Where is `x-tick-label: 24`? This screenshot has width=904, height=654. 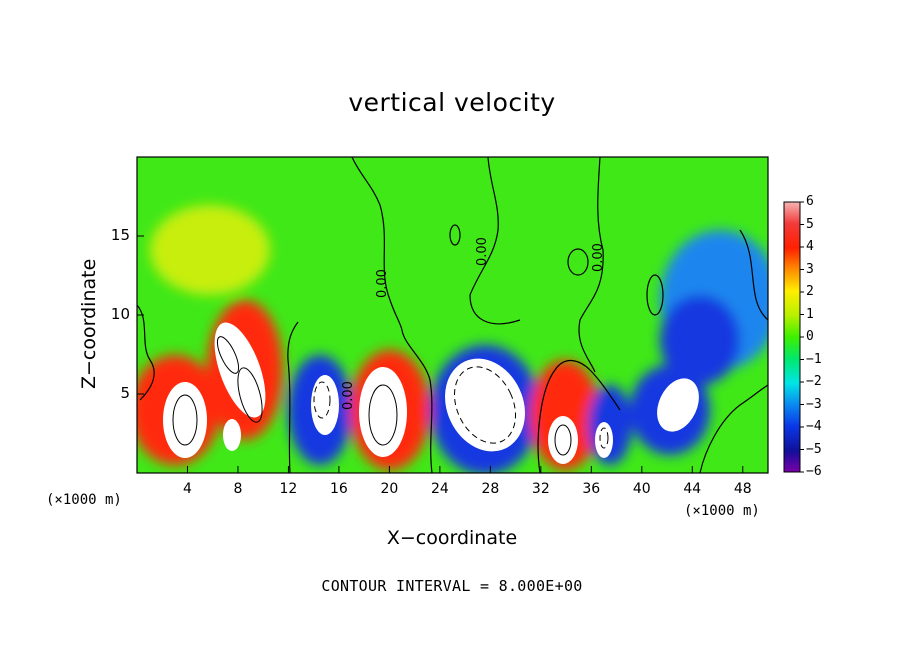
x-tick-label: 24 is located at coordinates (439, 489).